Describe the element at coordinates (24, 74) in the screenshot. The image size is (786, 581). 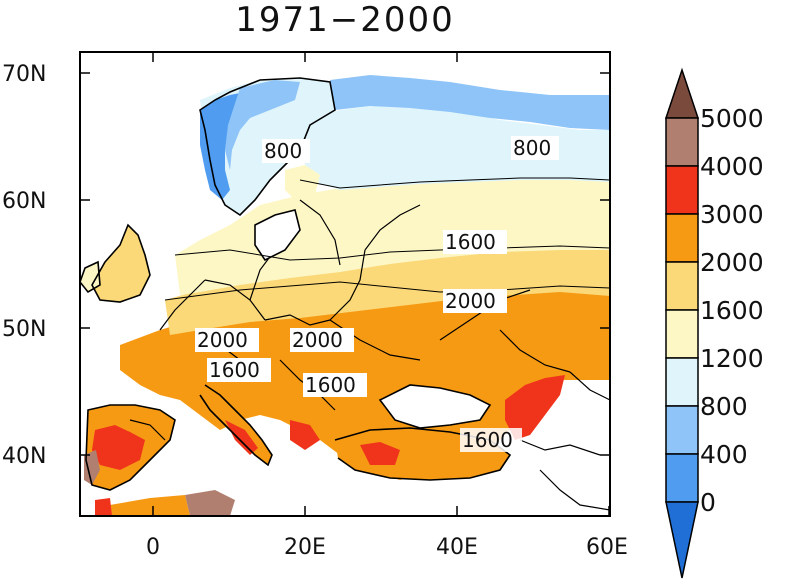
I see `y-tick-label-70n: 70N` at that location.